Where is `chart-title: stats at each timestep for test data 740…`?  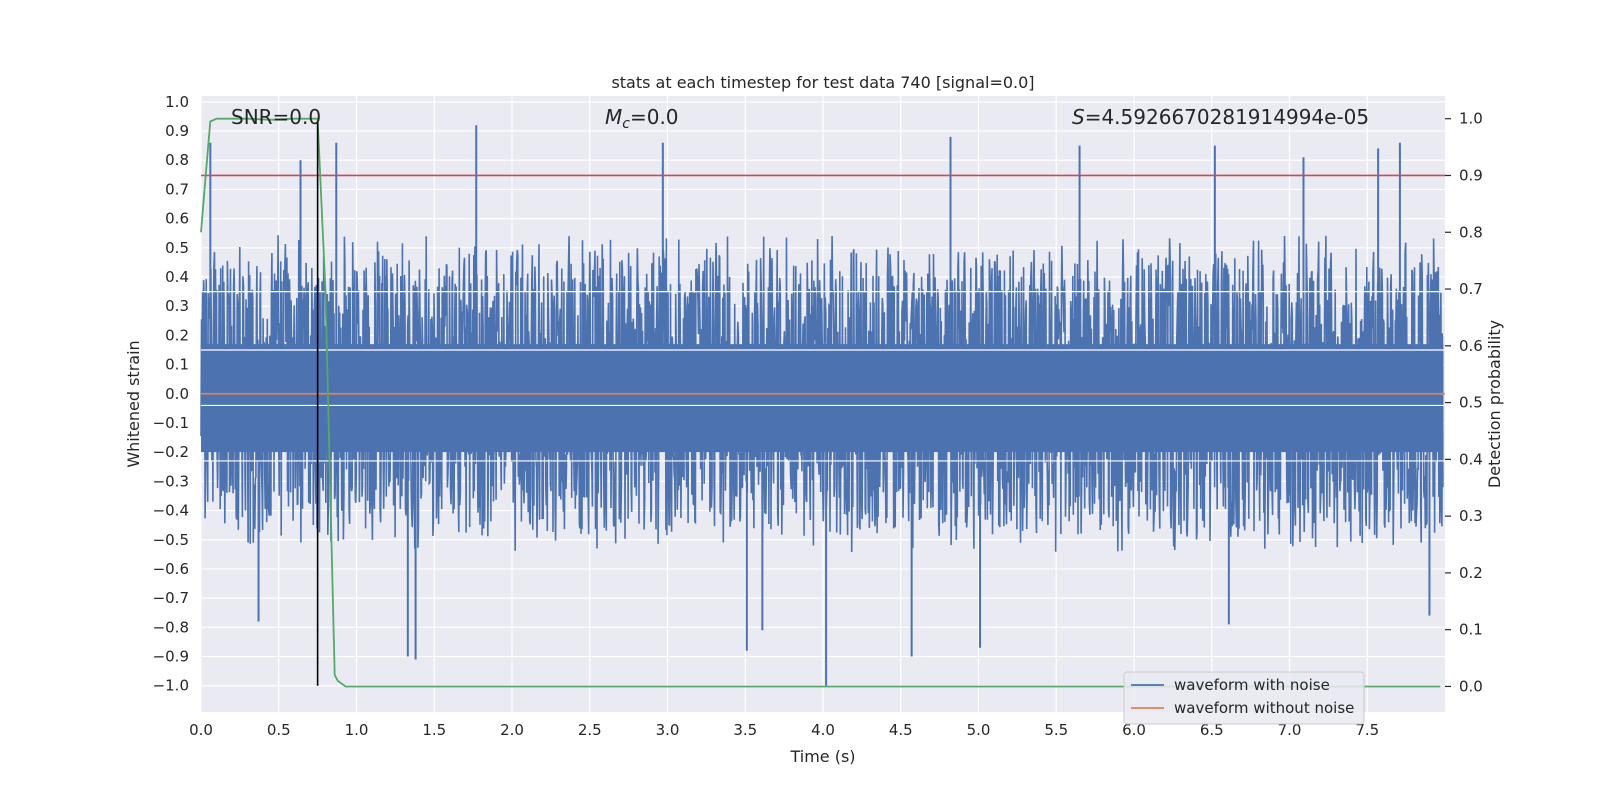 chart-title: stats at each timestep for test data 740… is located at coordinates (822, 82).